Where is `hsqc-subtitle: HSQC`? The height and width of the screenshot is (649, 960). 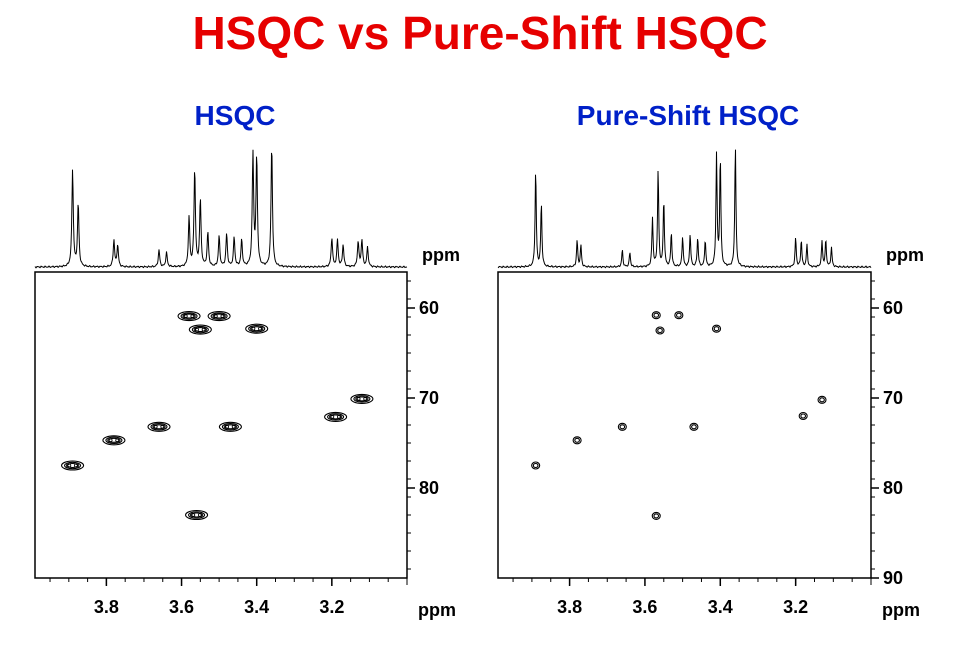
hsqc-subtitle: HSQC is located at coordinates (235, 115).